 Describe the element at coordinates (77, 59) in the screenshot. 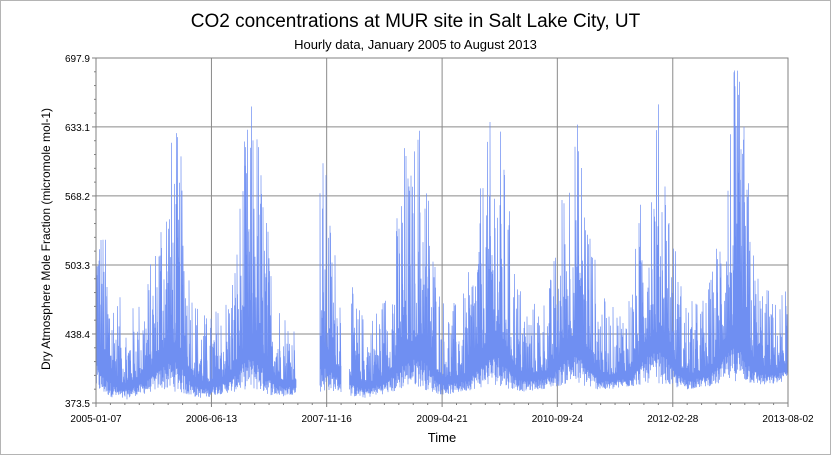

I see `y-tick-label: 697.9` at that location.